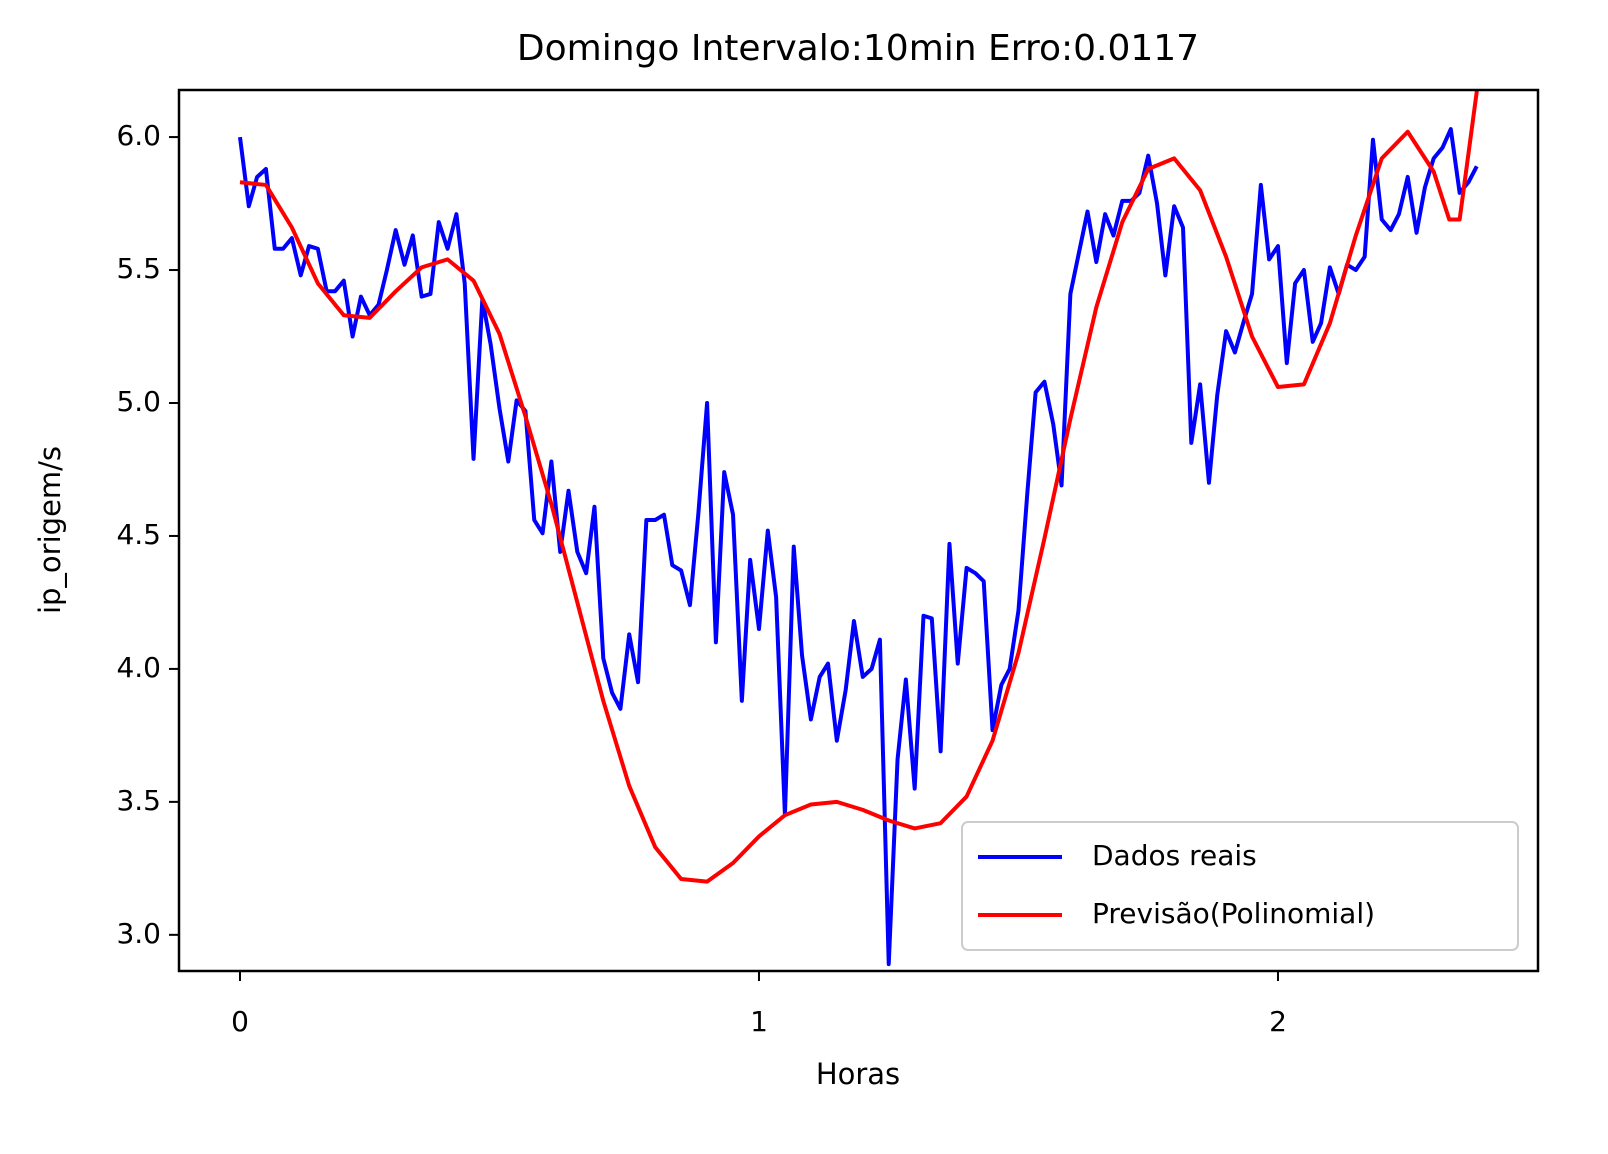 This screenshot has width=1608, height=1154. Describe the element at coordinates (138, 534) in the screenshot. I see `y-tick-label: 4.5` at that location.